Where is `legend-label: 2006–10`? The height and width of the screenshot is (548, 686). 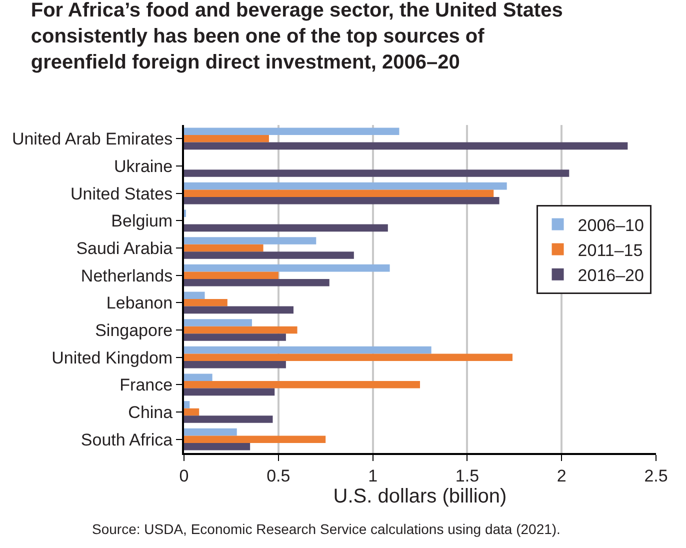
legend-label: 2006–10 is located at coordinates (611, 225).